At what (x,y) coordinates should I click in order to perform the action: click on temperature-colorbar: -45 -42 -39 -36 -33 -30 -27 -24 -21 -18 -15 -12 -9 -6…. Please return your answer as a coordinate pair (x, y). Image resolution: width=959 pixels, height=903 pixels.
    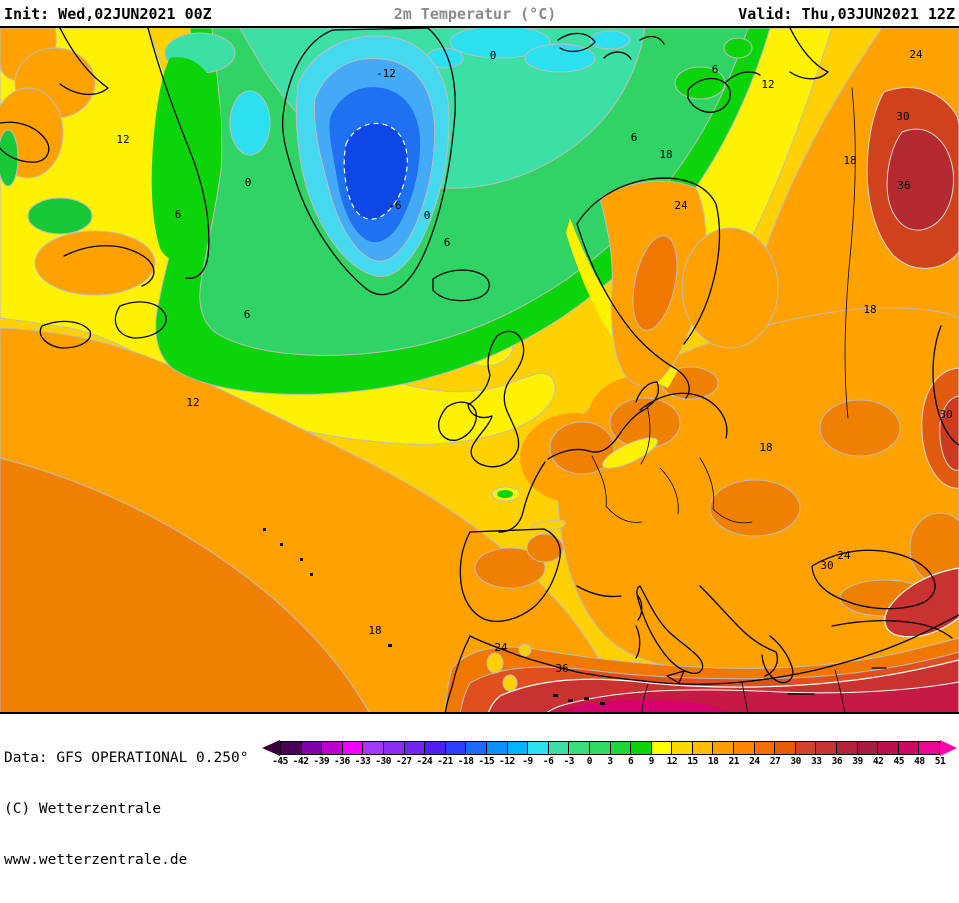
    Looking at the image, I should click on (609, 754).